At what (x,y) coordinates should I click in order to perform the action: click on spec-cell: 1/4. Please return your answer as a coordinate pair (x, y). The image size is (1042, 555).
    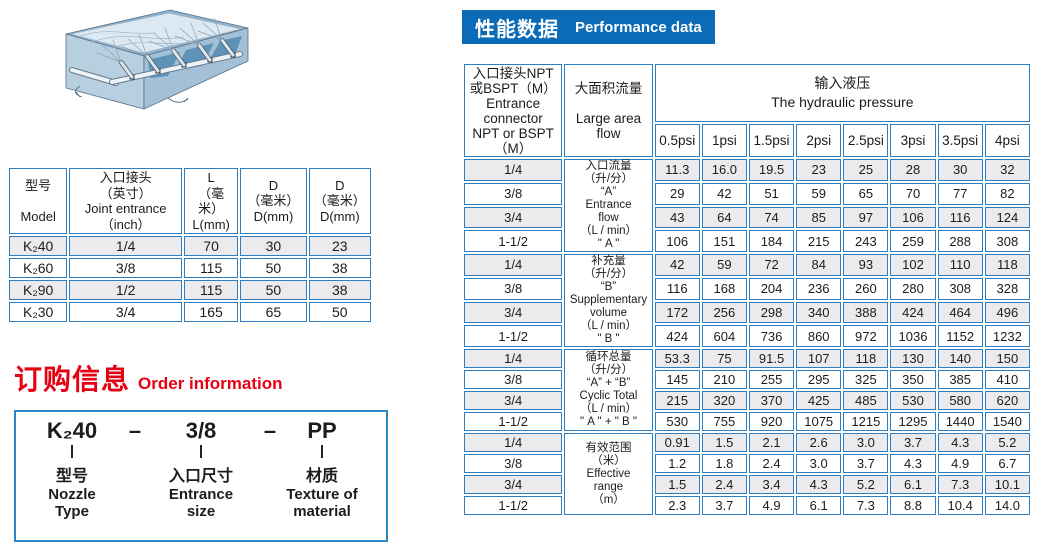
    Looking at the image, I should click on (125, 246).